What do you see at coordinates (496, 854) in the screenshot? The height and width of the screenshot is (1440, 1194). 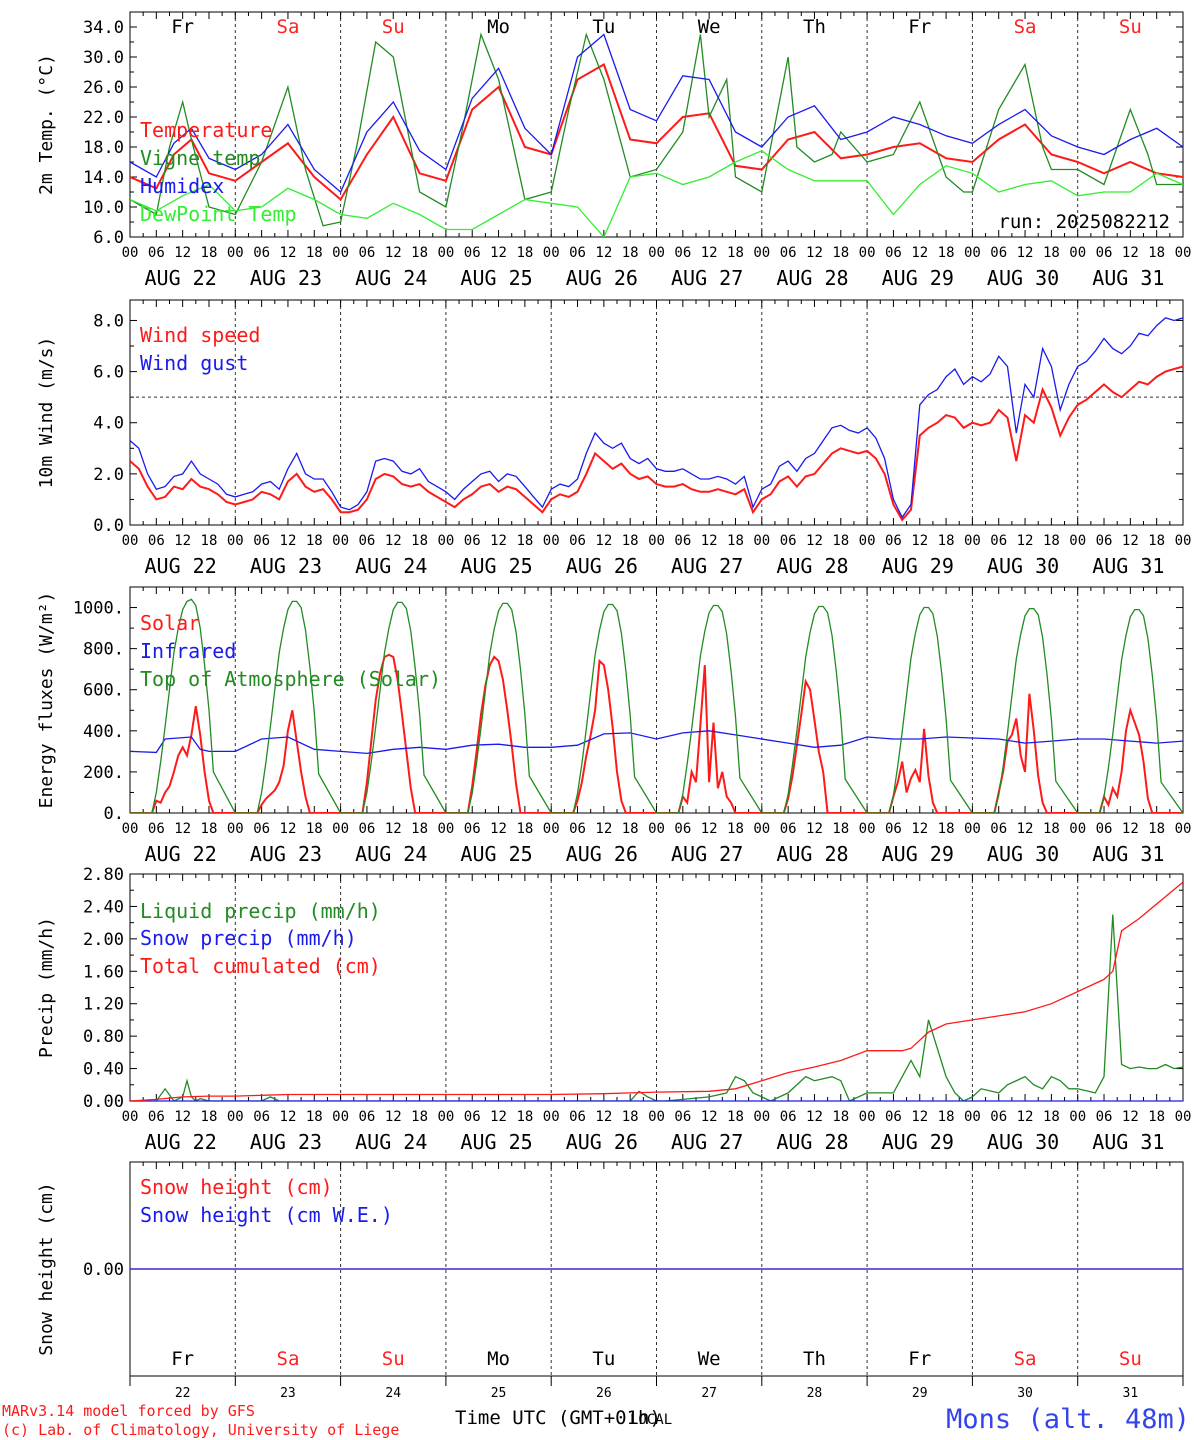 I see `date-label: AUG 25` at bounding box center [496, 854].